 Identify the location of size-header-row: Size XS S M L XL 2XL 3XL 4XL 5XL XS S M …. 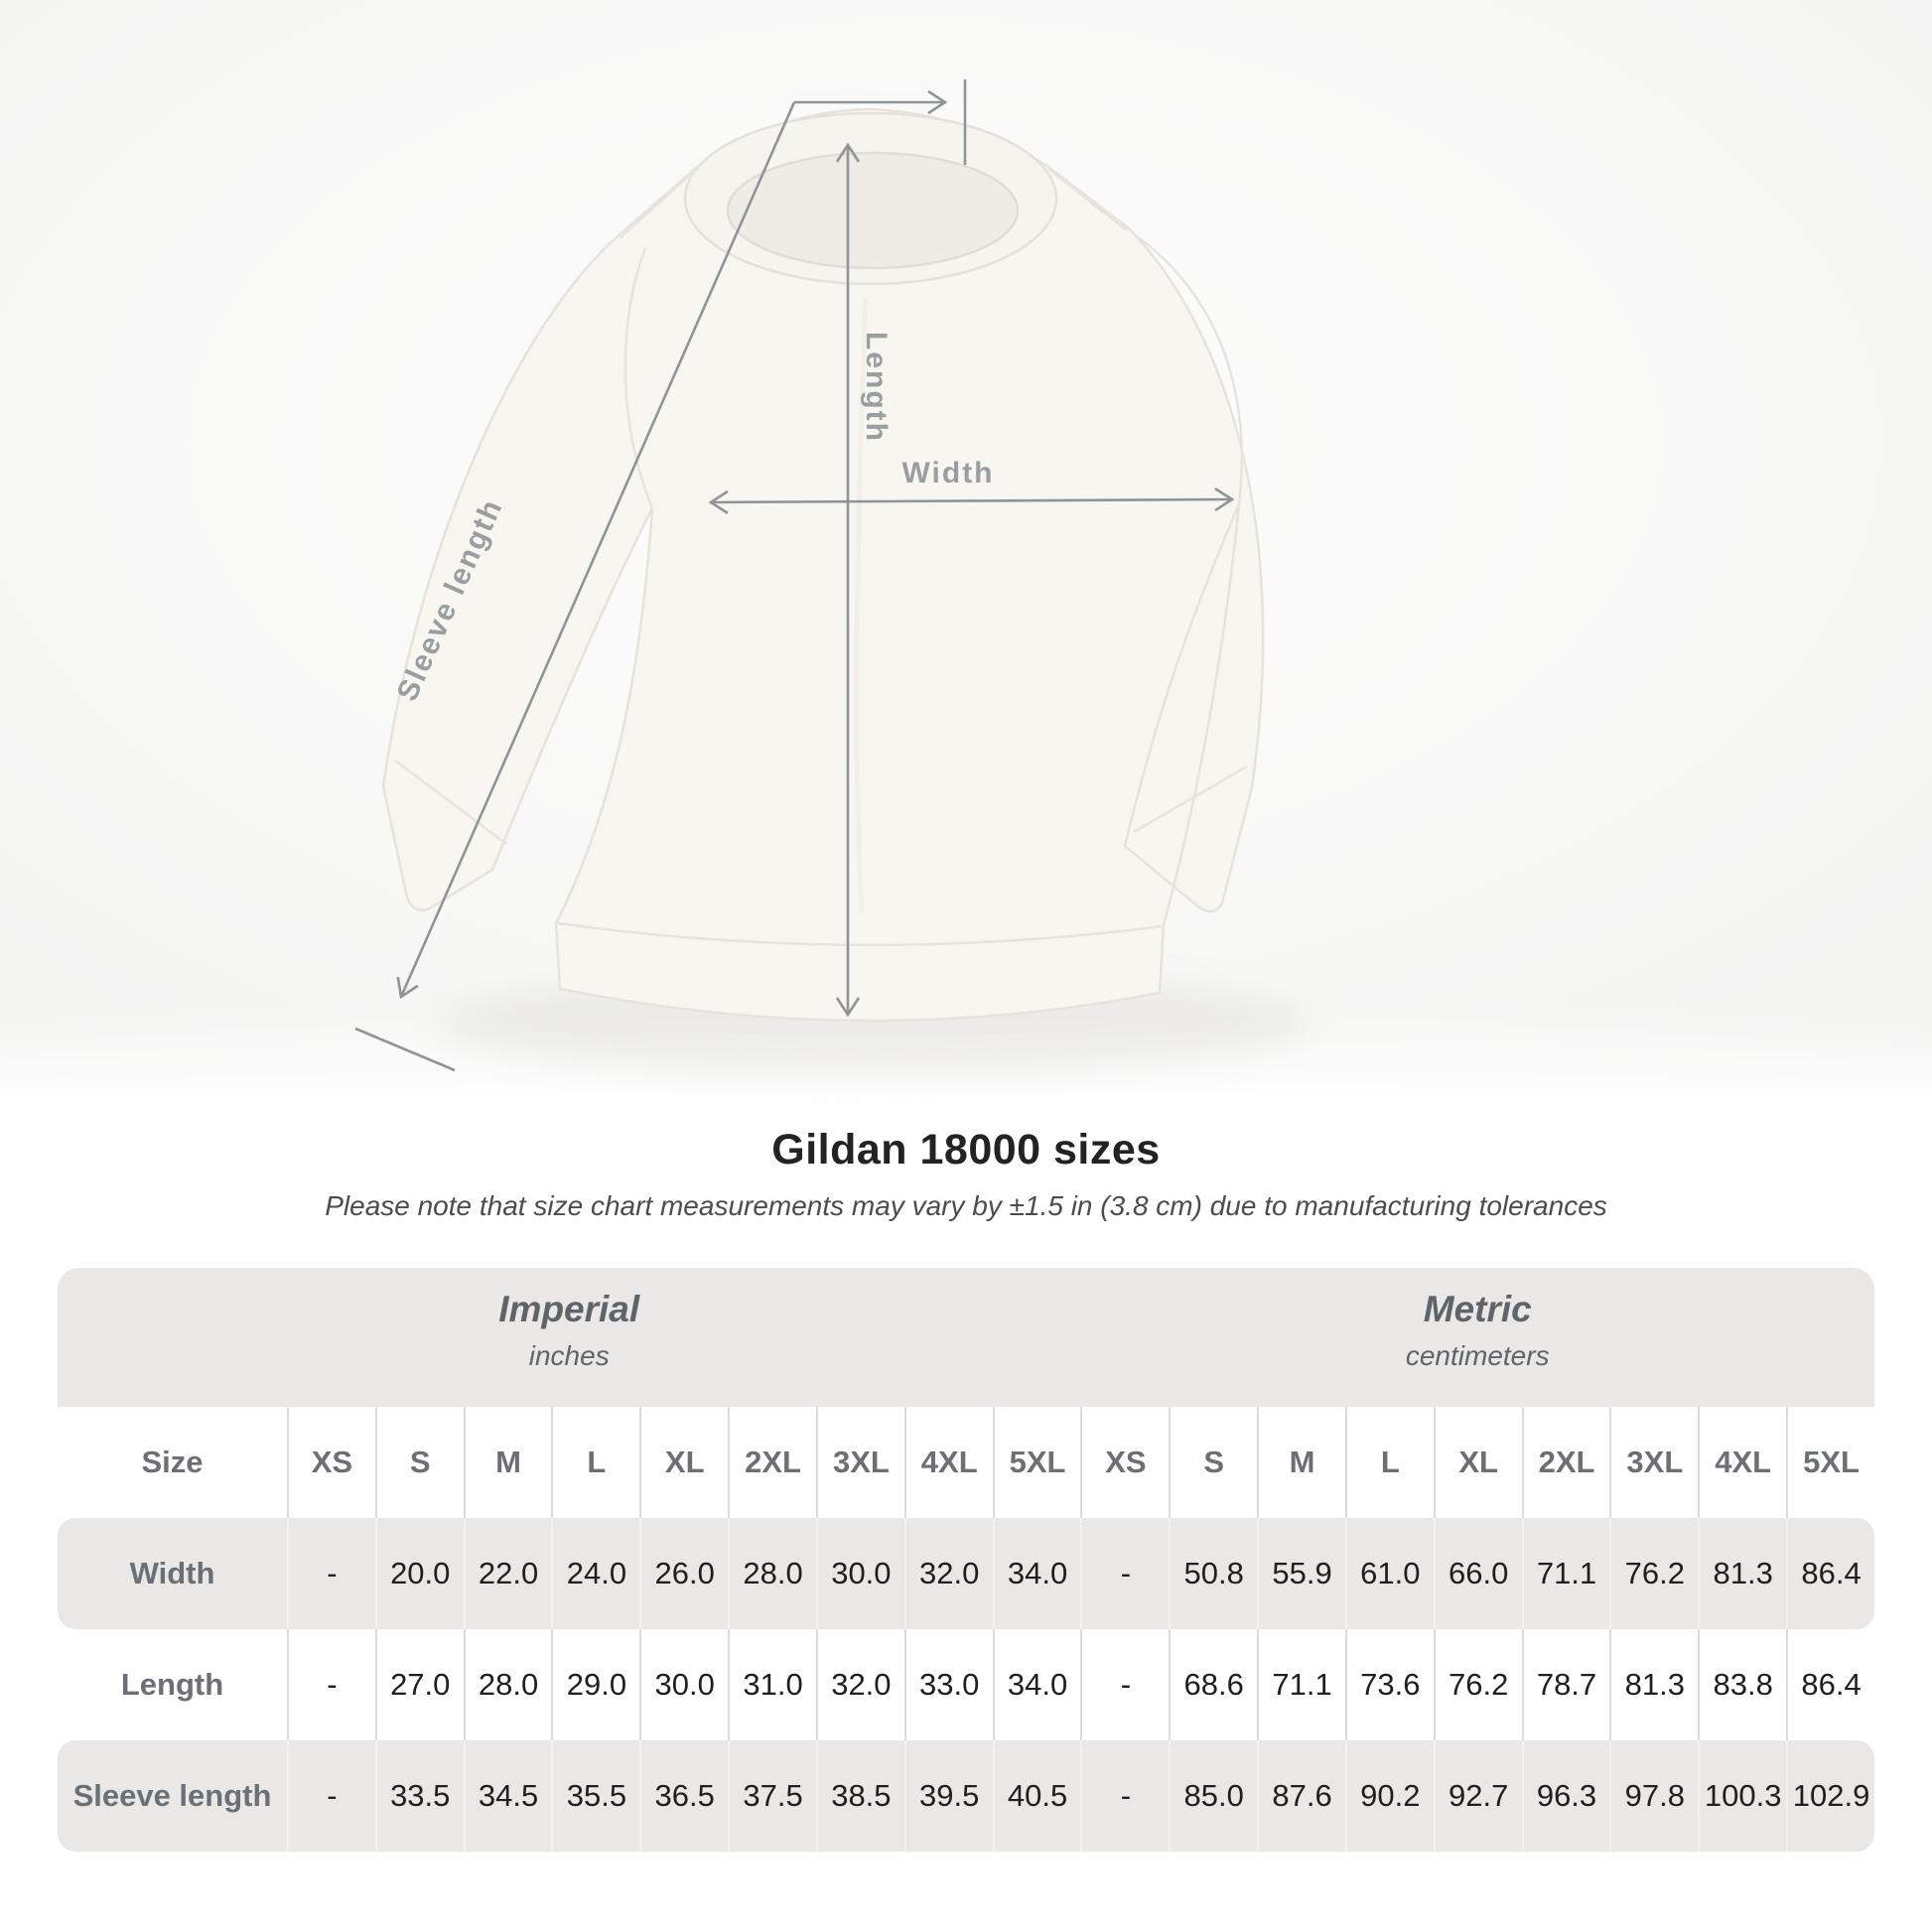
(966, 1462).